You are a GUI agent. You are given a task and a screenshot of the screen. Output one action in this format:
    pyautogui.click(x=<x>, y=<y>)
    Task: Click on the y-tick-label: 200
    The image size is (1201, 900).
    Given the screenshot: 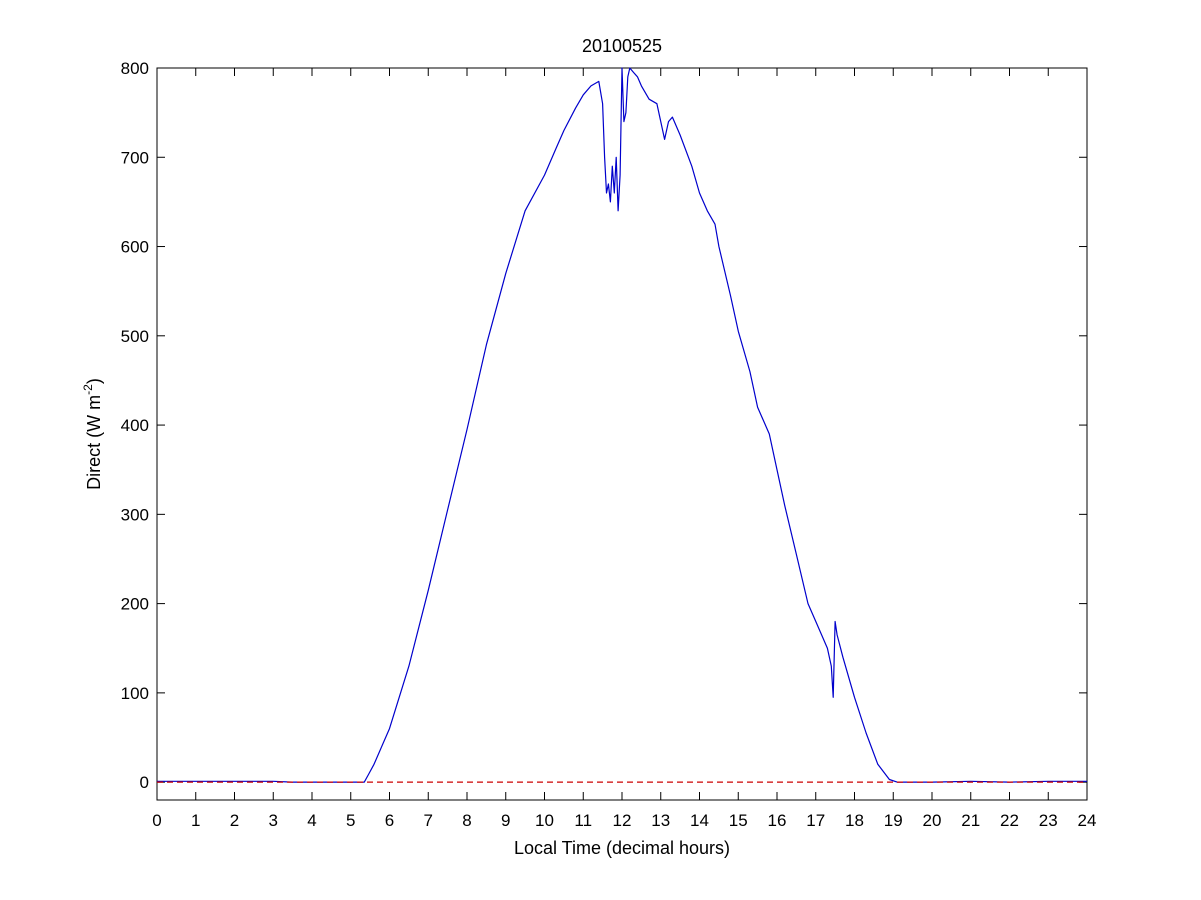 What is the action you would take?
    pyautogui.click(x=135, y=604)
    